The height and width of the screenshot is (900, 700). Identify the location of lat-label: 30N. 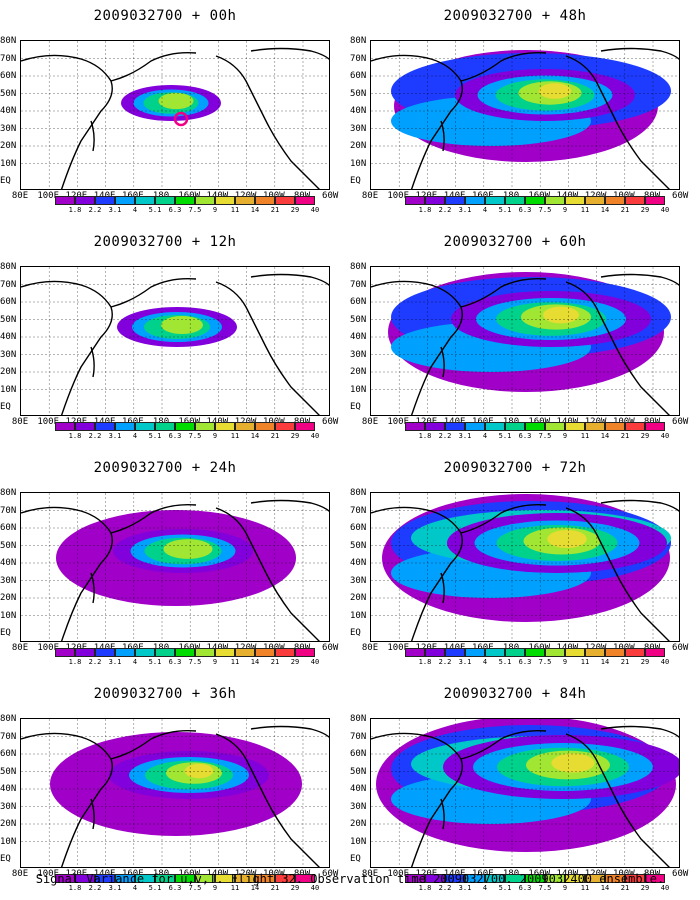
(8, 128).